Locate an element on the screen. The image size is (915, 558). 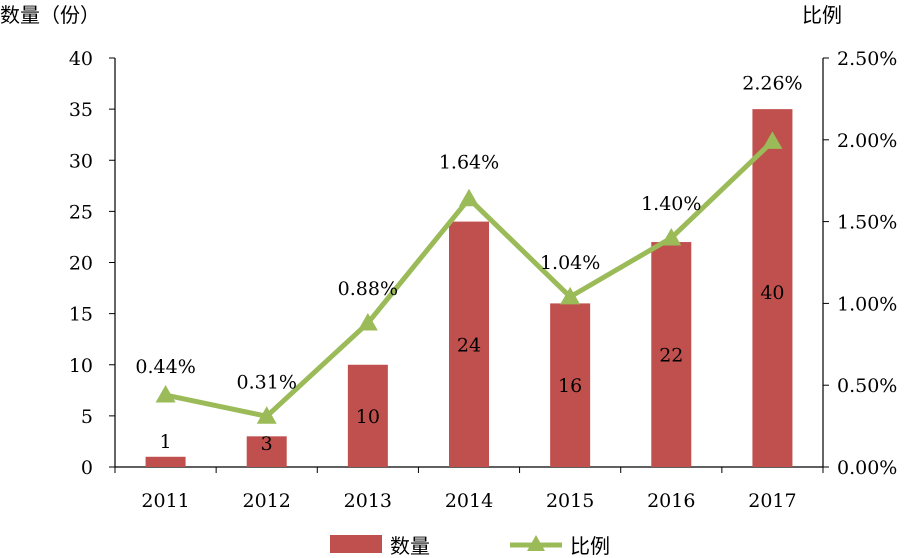
right-tick-label: 2.50% is located at coordinates (867, 59).